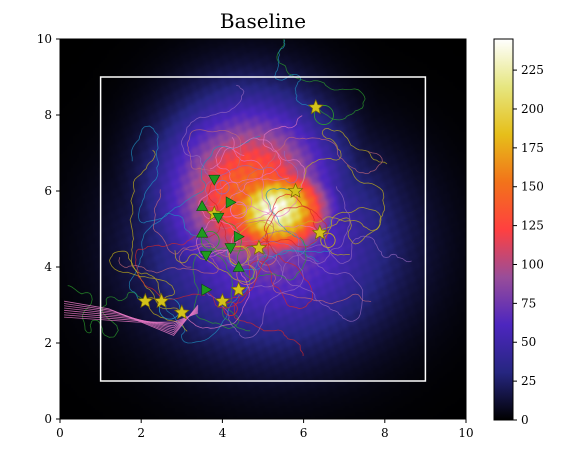 Image resolution: width=574 pixels, height=467 pixels. What do you see at coordinates (532, 226) in the screenshot?
I see `colorbar-tick-label: 125` at bounding box center [532, 226].